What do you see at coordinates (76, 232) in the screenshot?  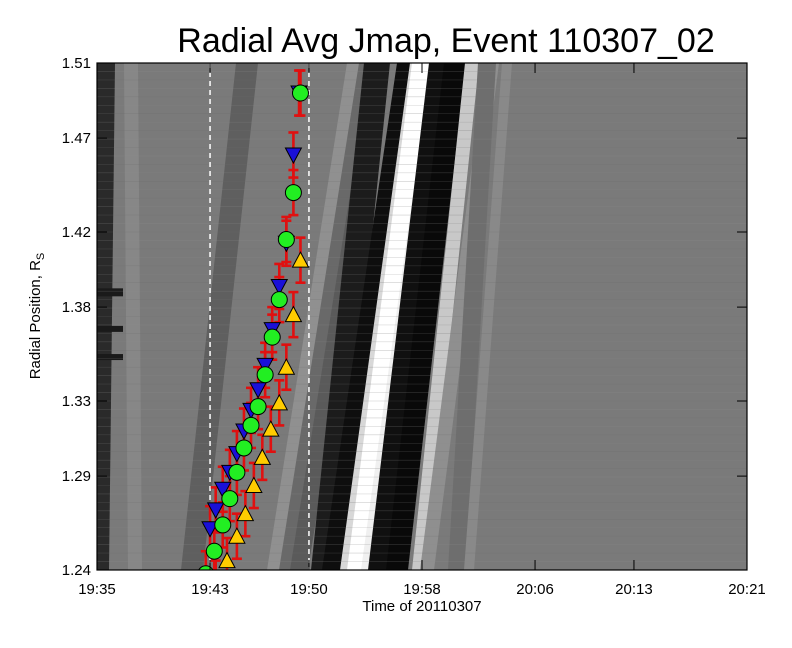 I see `y-tick-label: 1.42` at bounding box center [76, 232].